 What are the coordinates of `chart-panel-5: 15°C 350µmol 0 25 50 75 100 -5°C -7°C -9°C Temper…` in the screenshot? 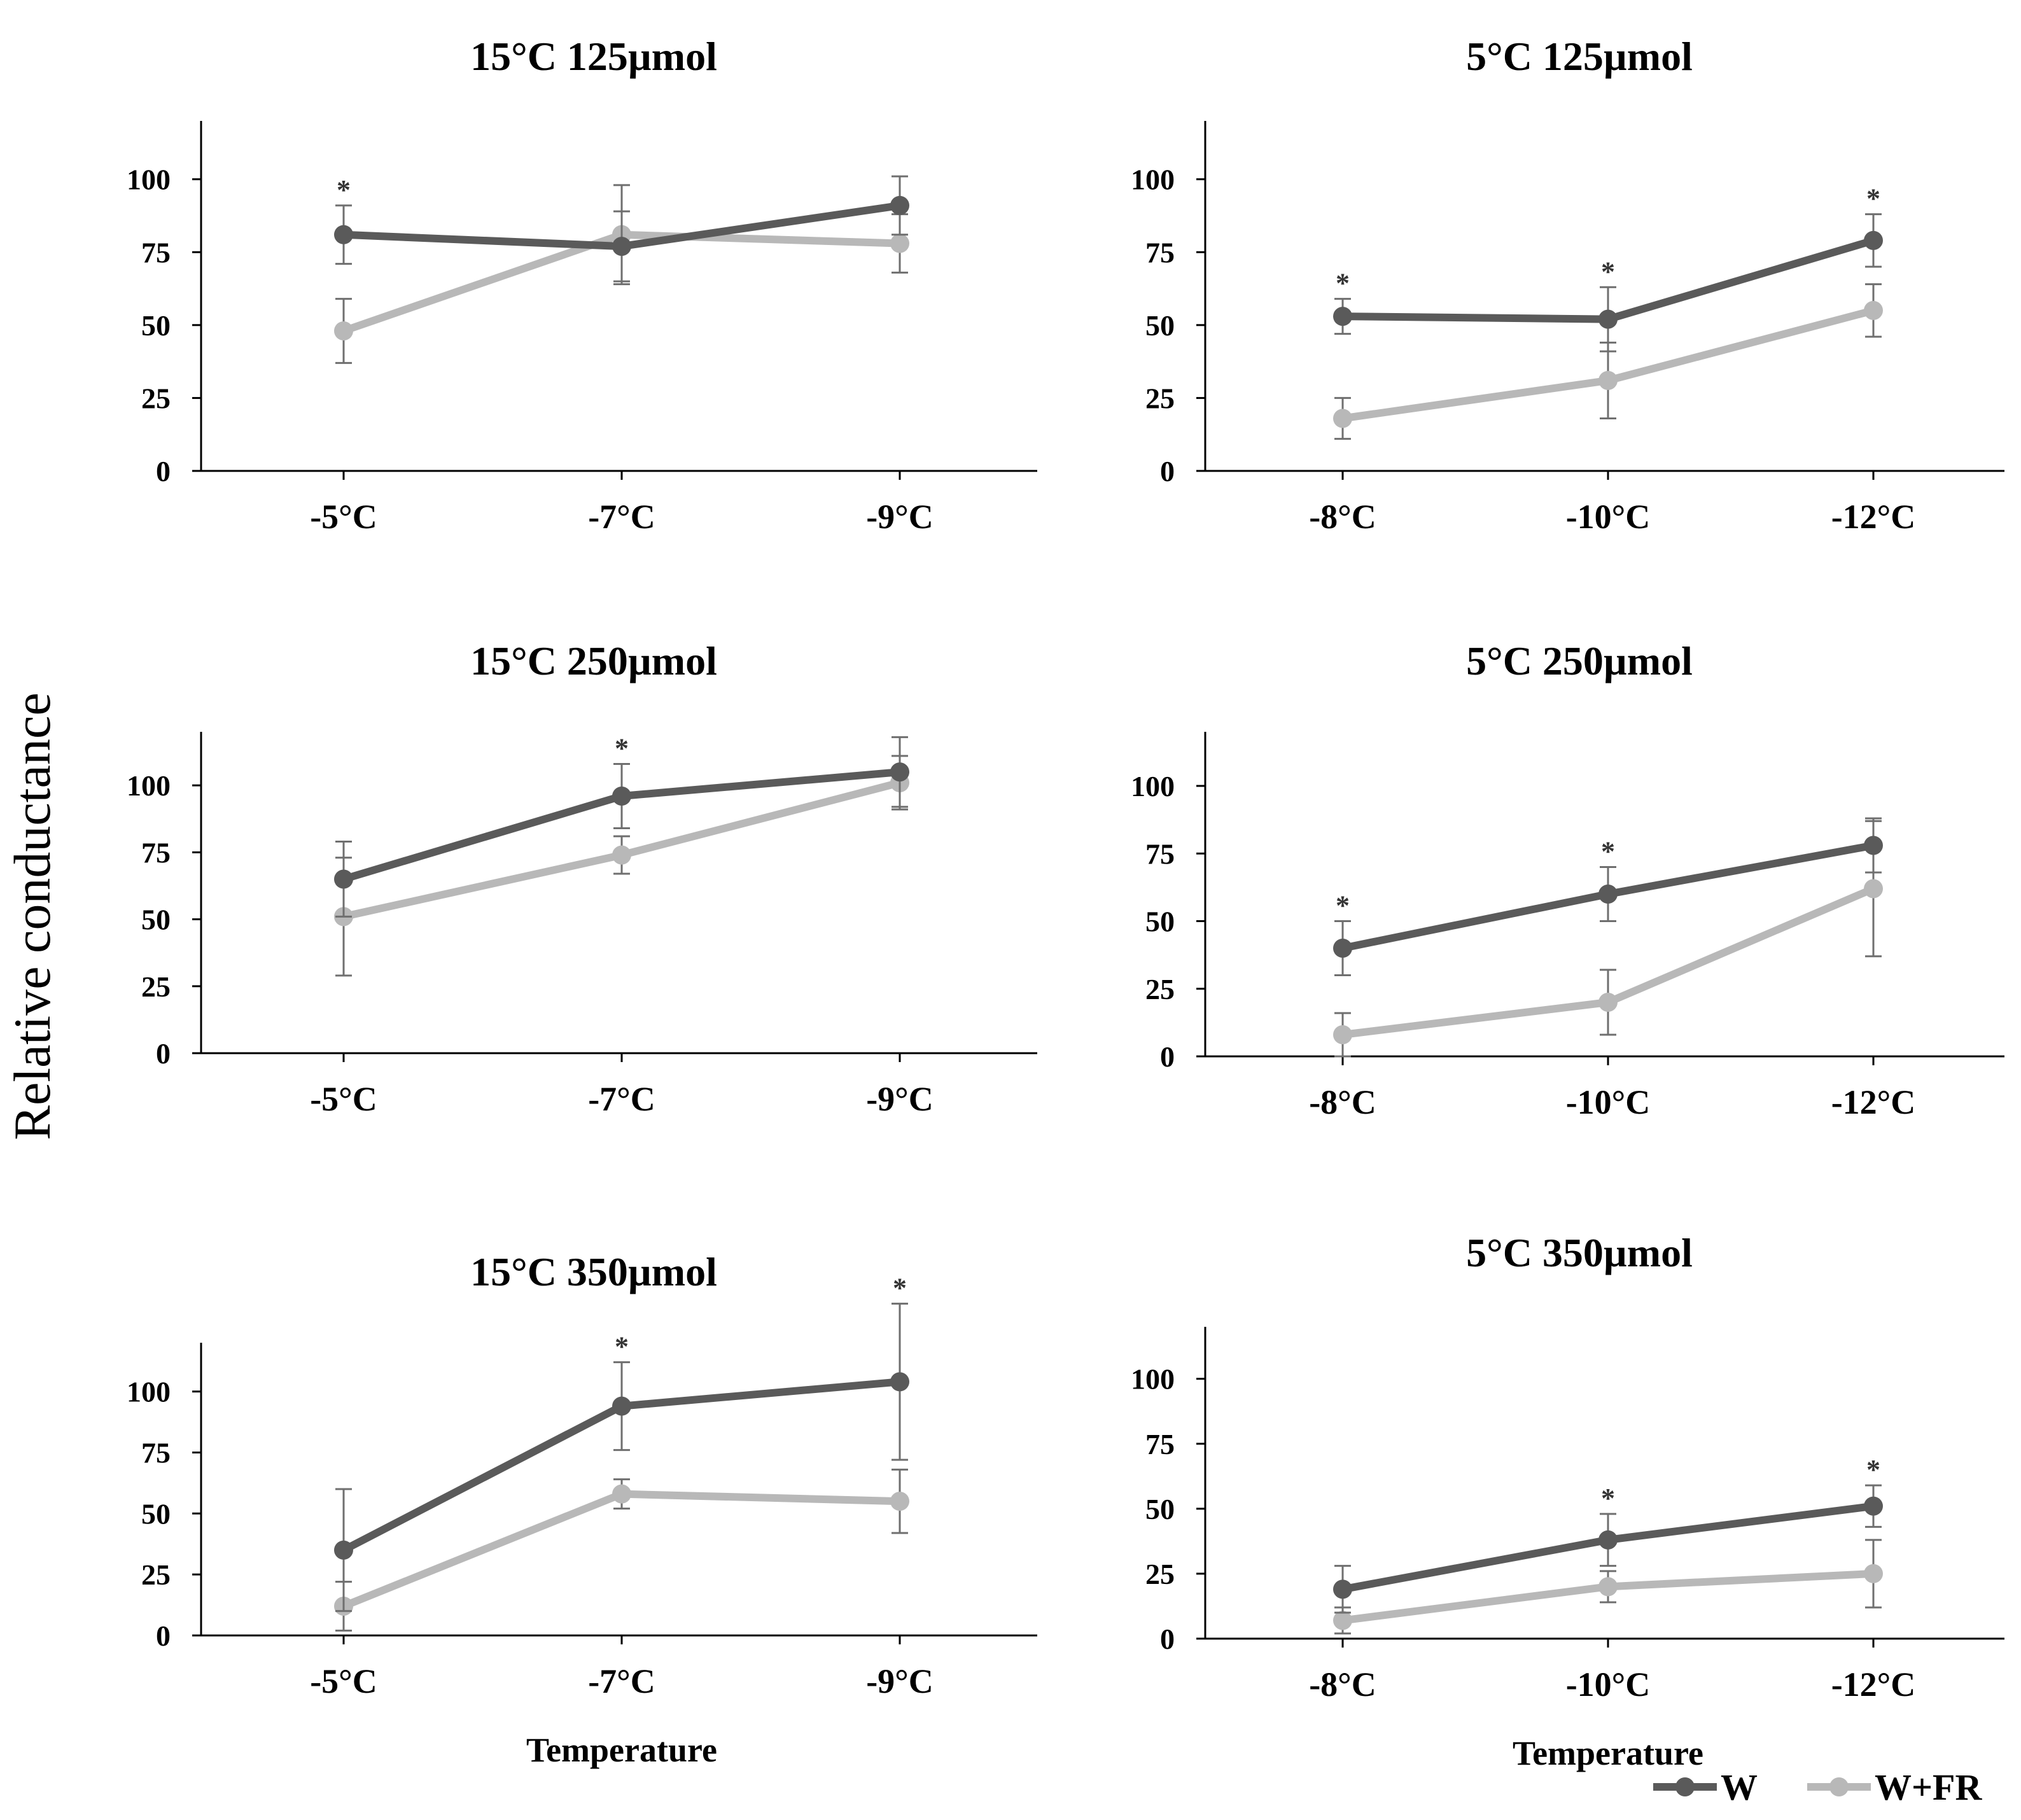 It's located at (582, 1509).